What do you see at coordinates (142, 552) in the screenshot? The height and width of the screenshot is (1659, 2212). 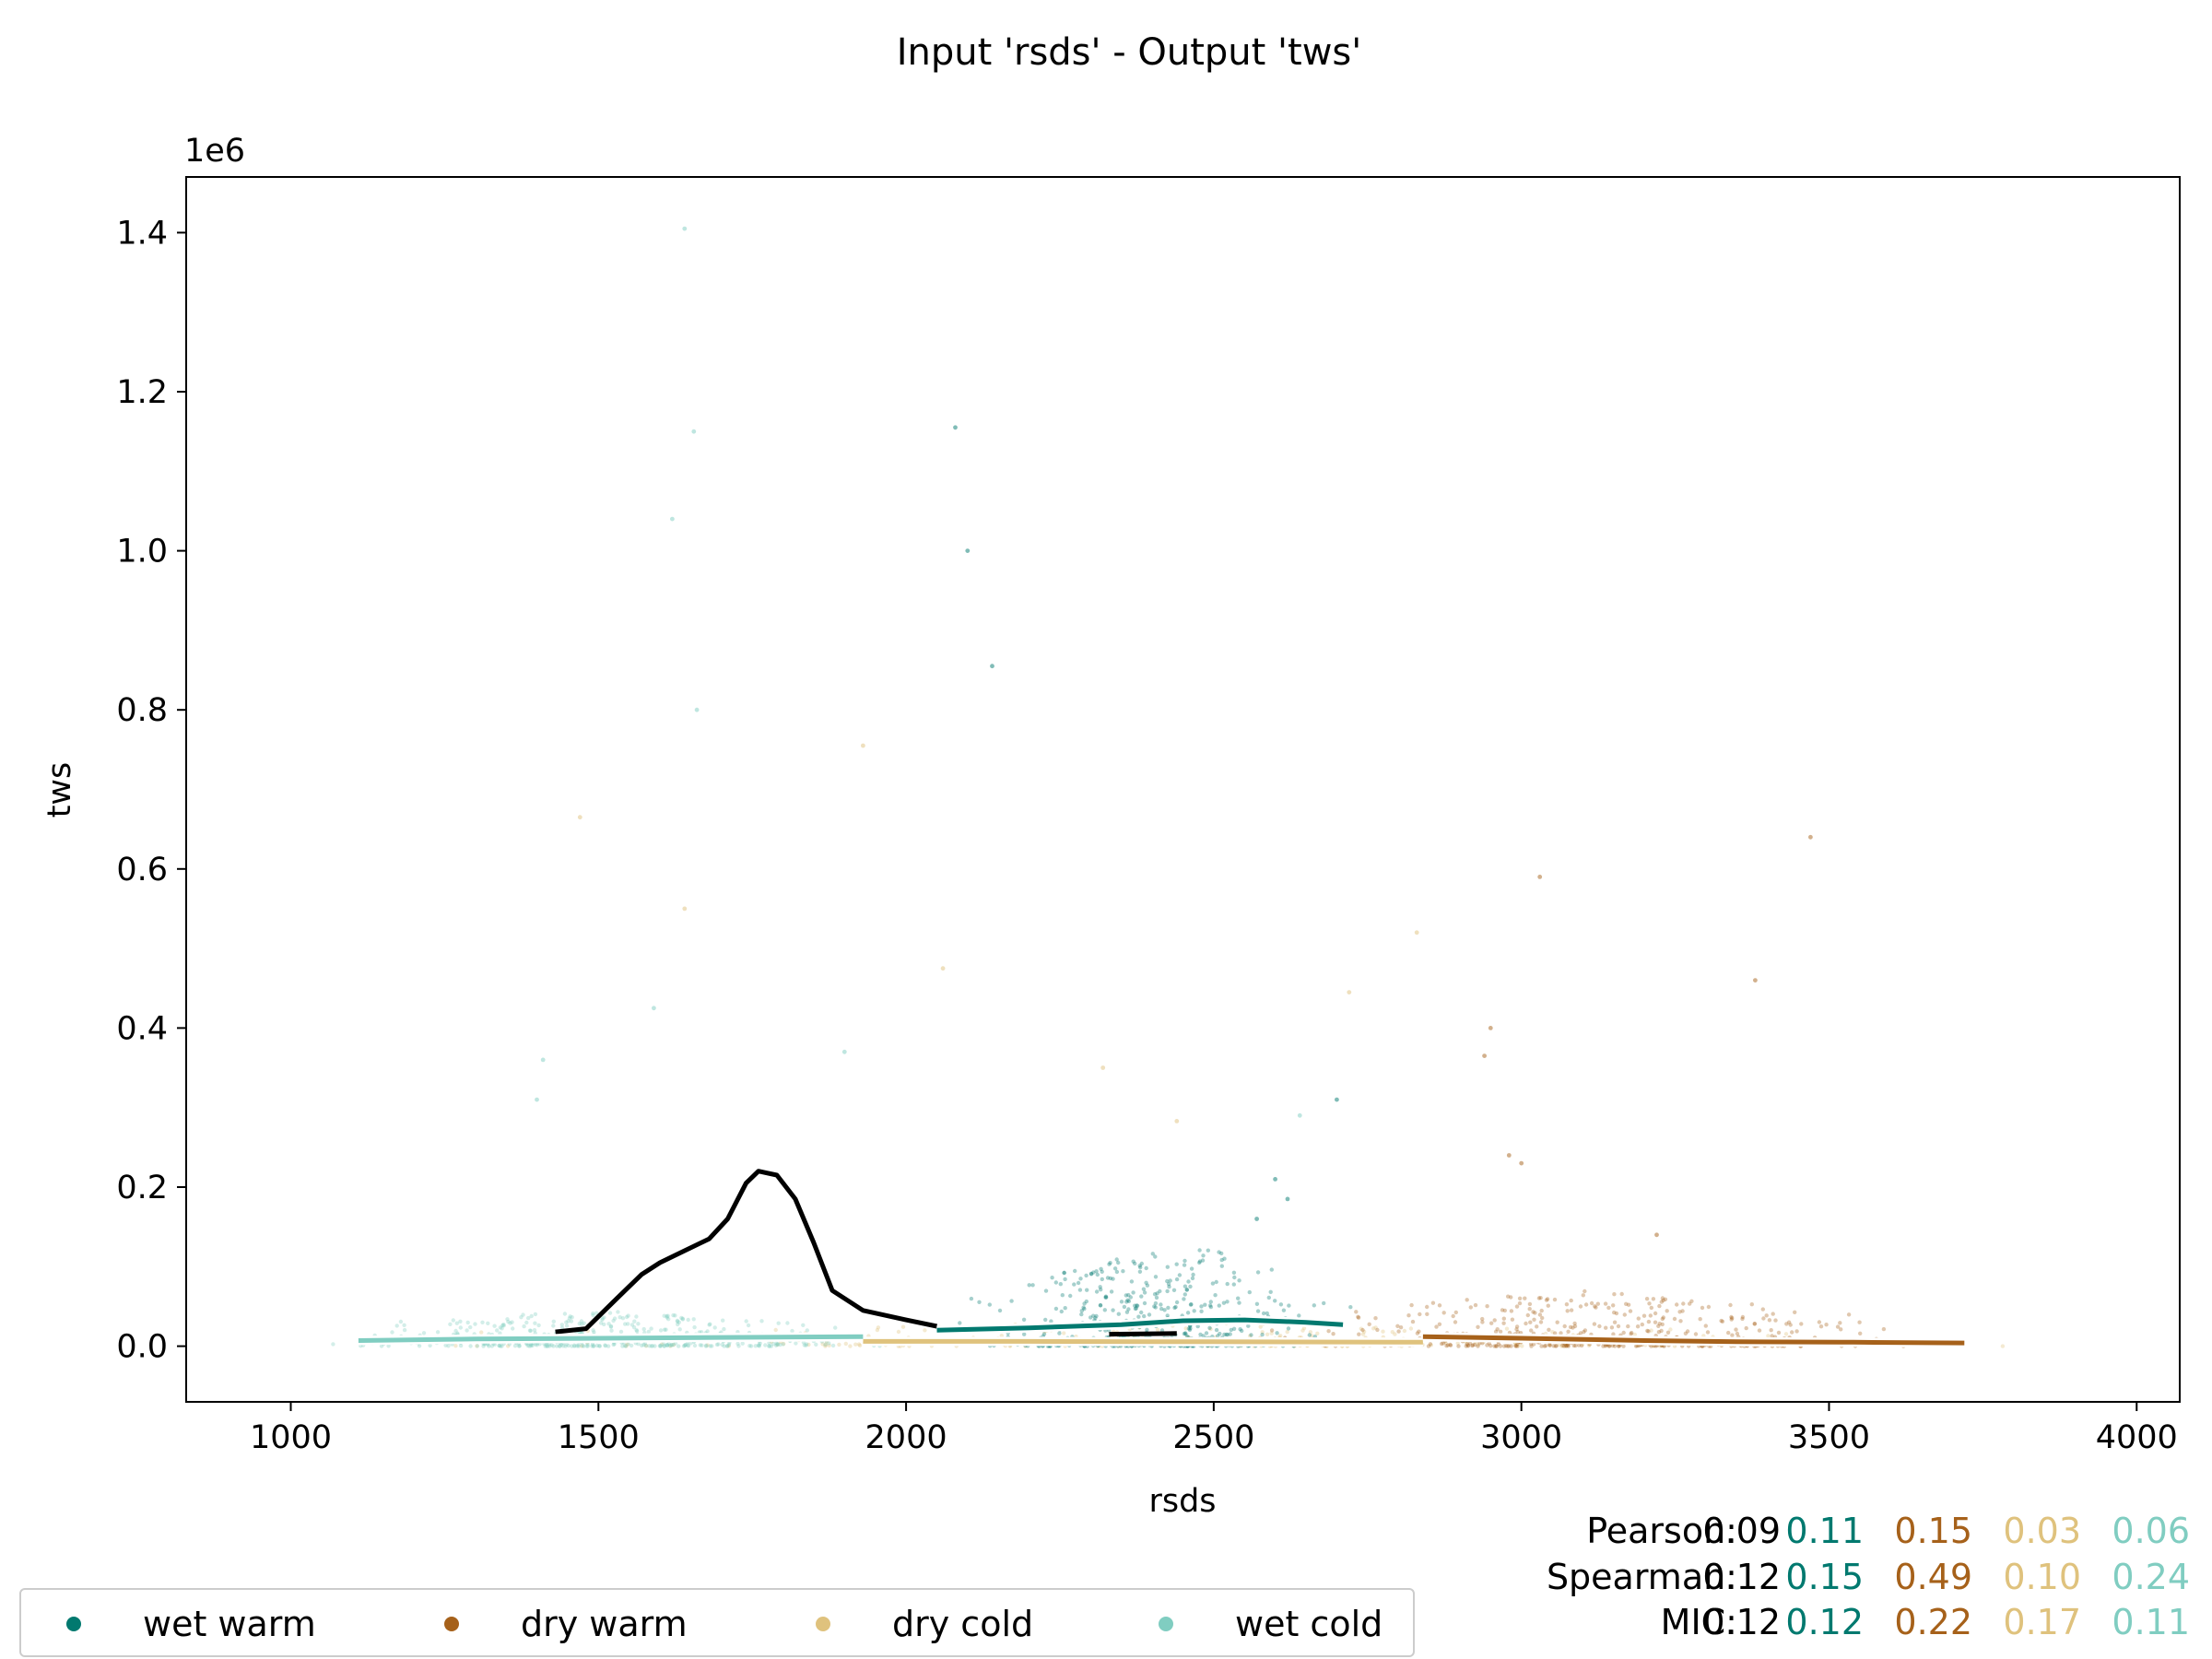 I see `y-tick-label: 1.0` at bounding box center [142, 552].